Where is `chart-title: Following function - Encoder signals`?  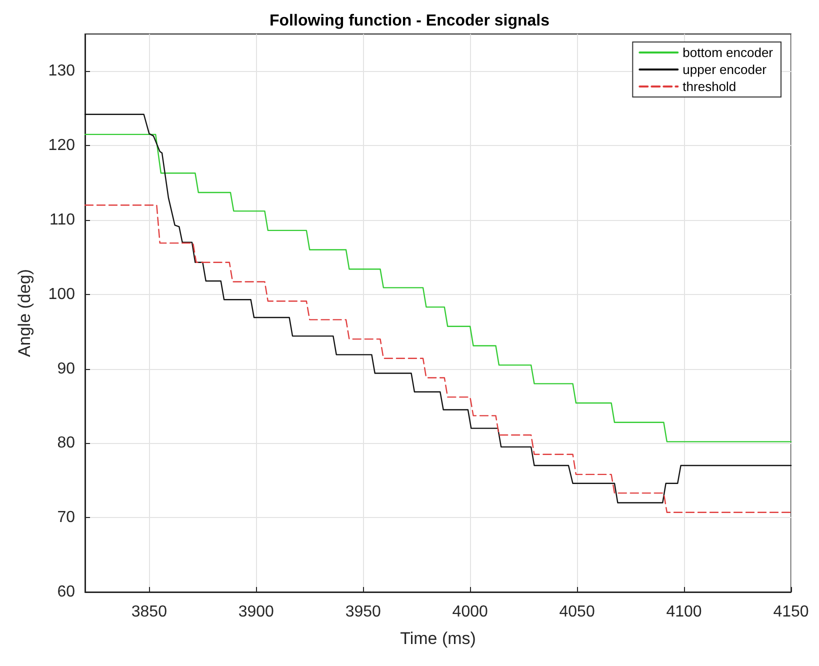 chart-title: Following function - Encoder signals is located at coordinates (410, 21).